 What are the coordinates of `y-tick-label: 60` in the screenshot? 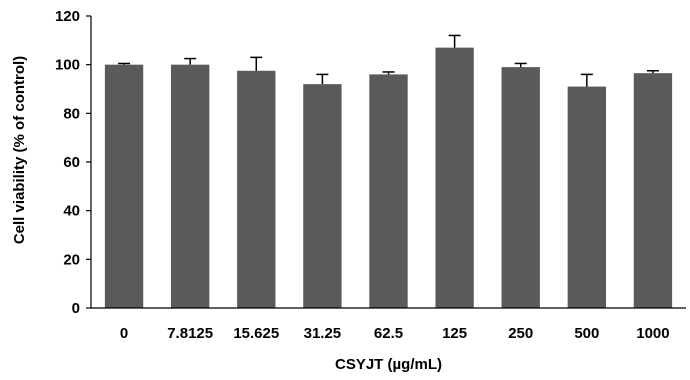 It's located at (71, 162).